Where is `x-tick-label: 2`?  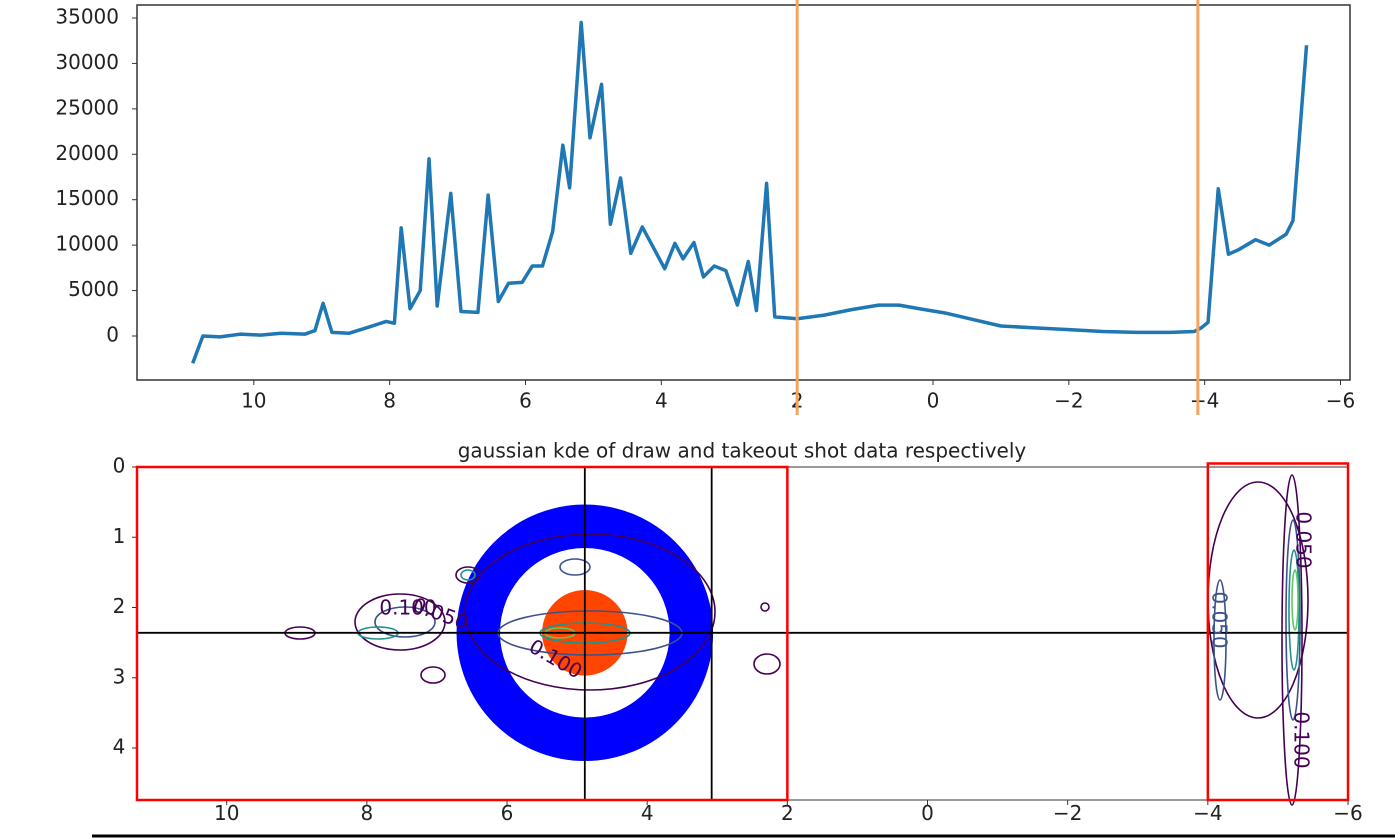 x-tick-label: 2 is located at coordinates (787, 813).